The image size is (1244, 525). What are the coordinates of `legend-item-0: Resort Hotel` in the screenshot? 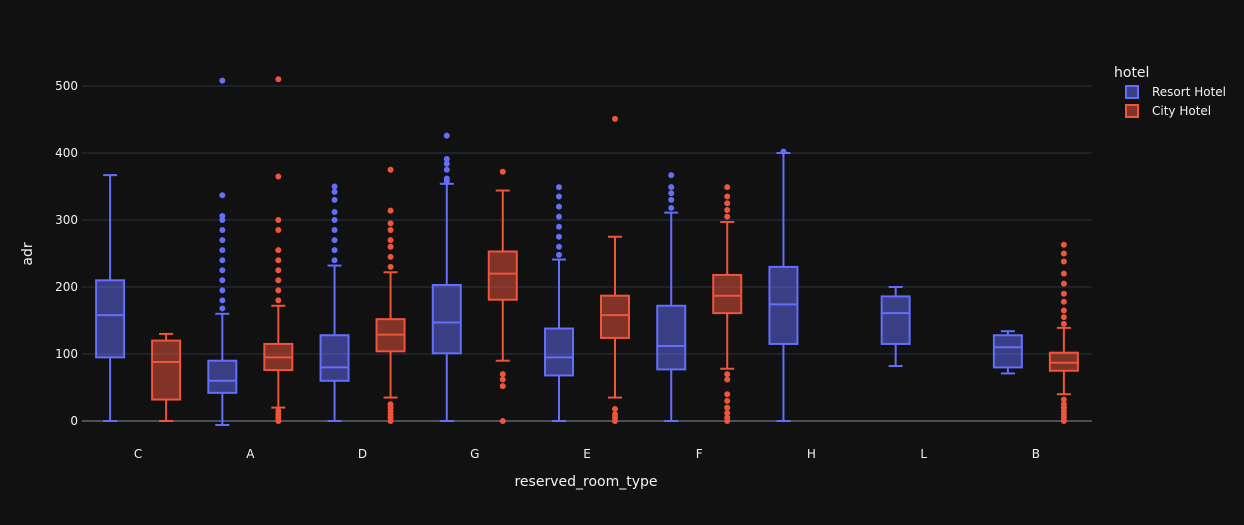 It's located at (1175, 92).